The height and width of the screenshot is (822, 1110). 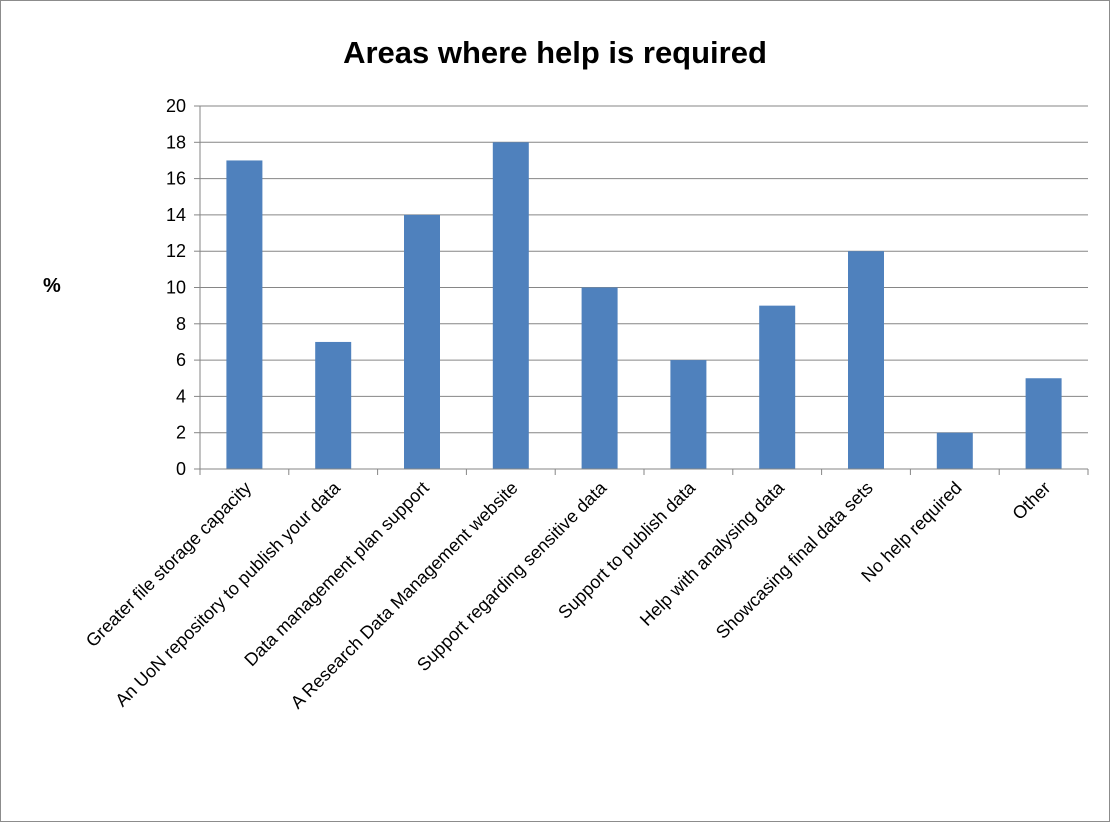 I want to click on x-category-label: Support regarding sensitive data, so click(x=512, y=576).